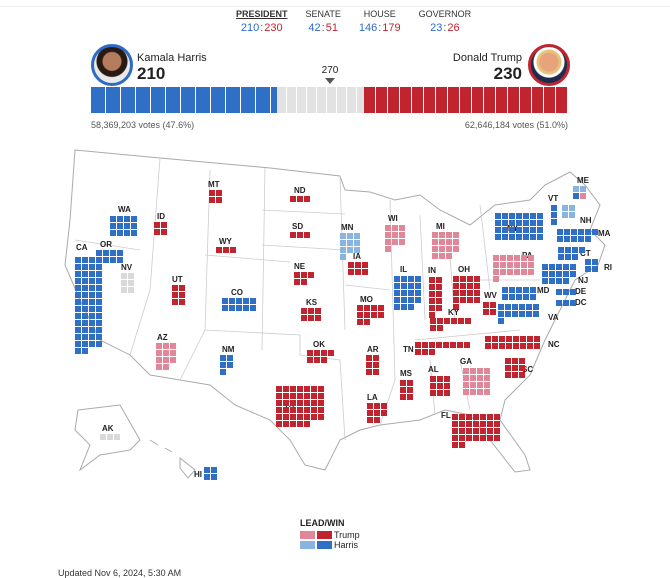 The width and height of the screenshot is (670, 578). I want to click on state-label-ok: OK, so click(319, 344).